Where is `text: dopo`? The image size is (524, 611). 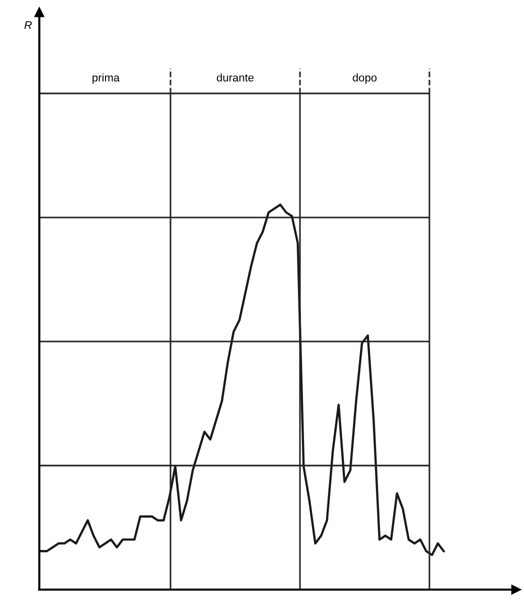
text: dopo is located at coordinates (364, 78).